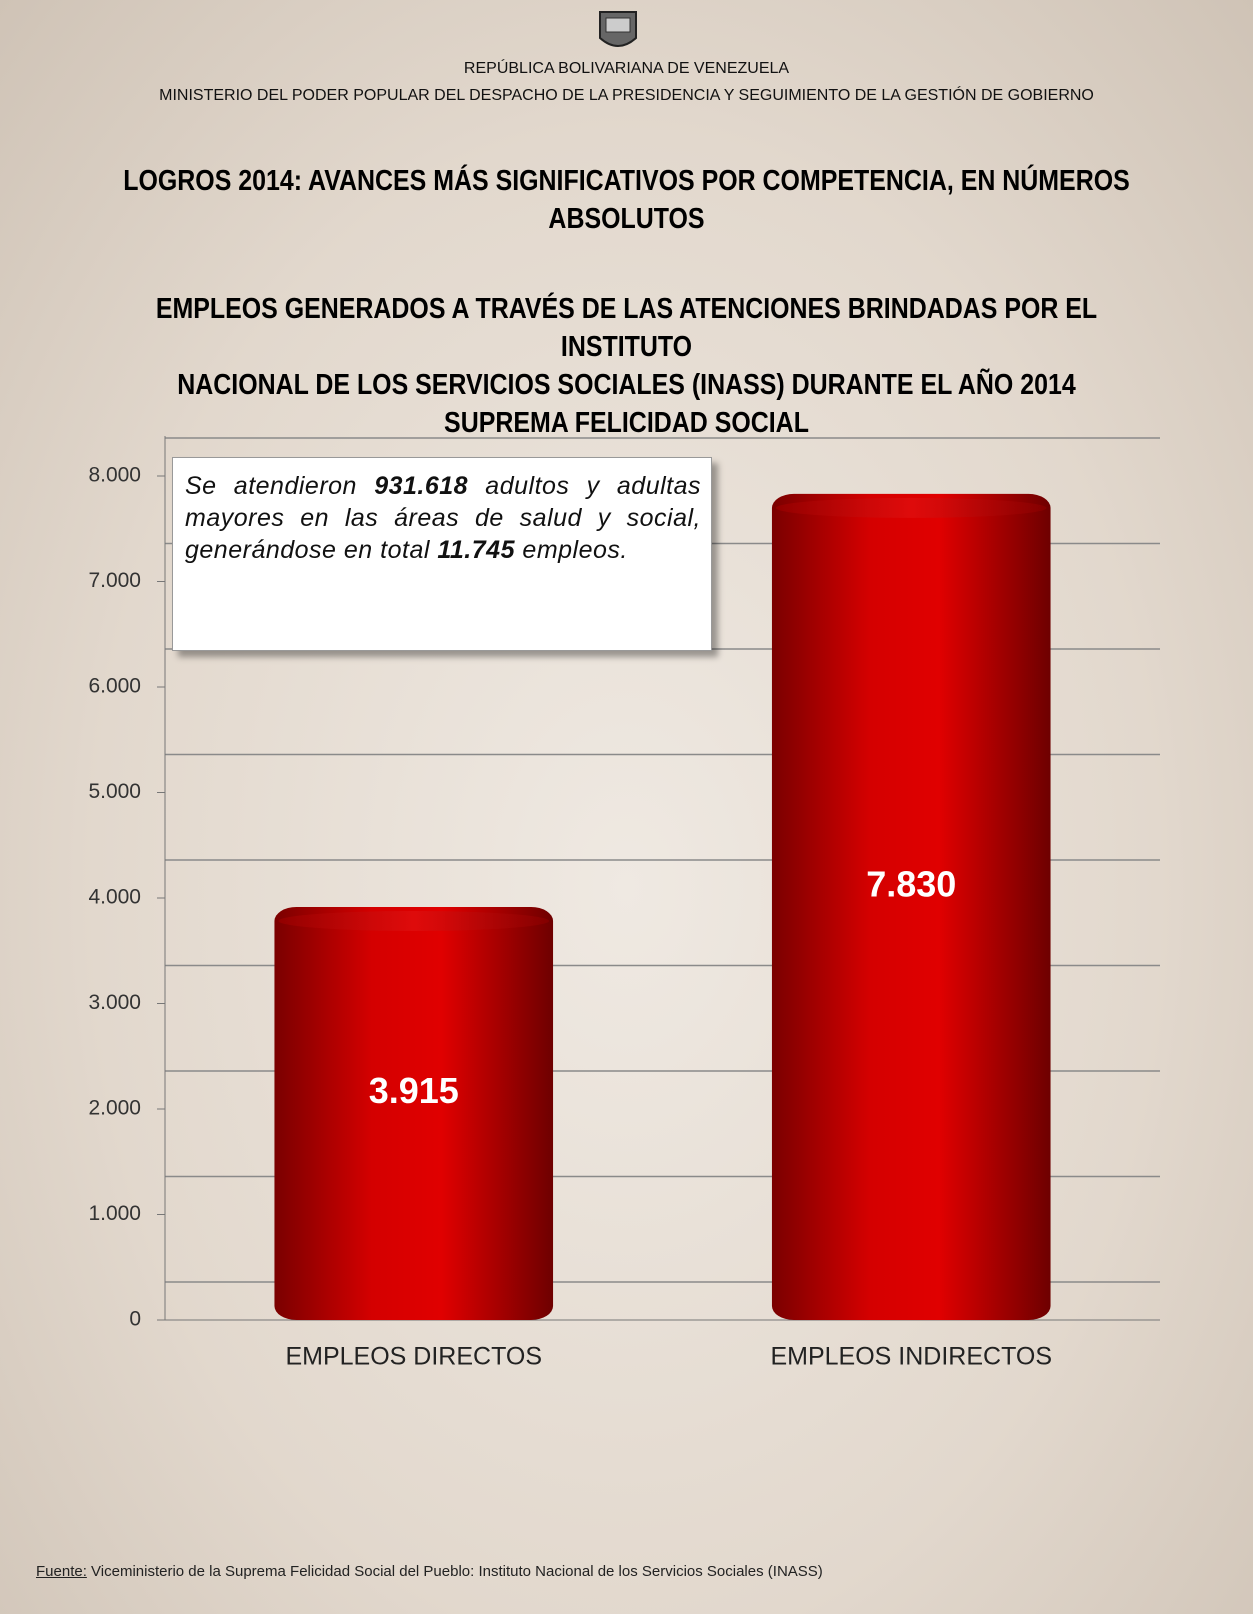 This screenshot has height=1614, width=1253. What do you see at coordinates (626, 219) in the screenshot?
I see `title-line: ABSOLUTOS` at bounding box center [626, 219].